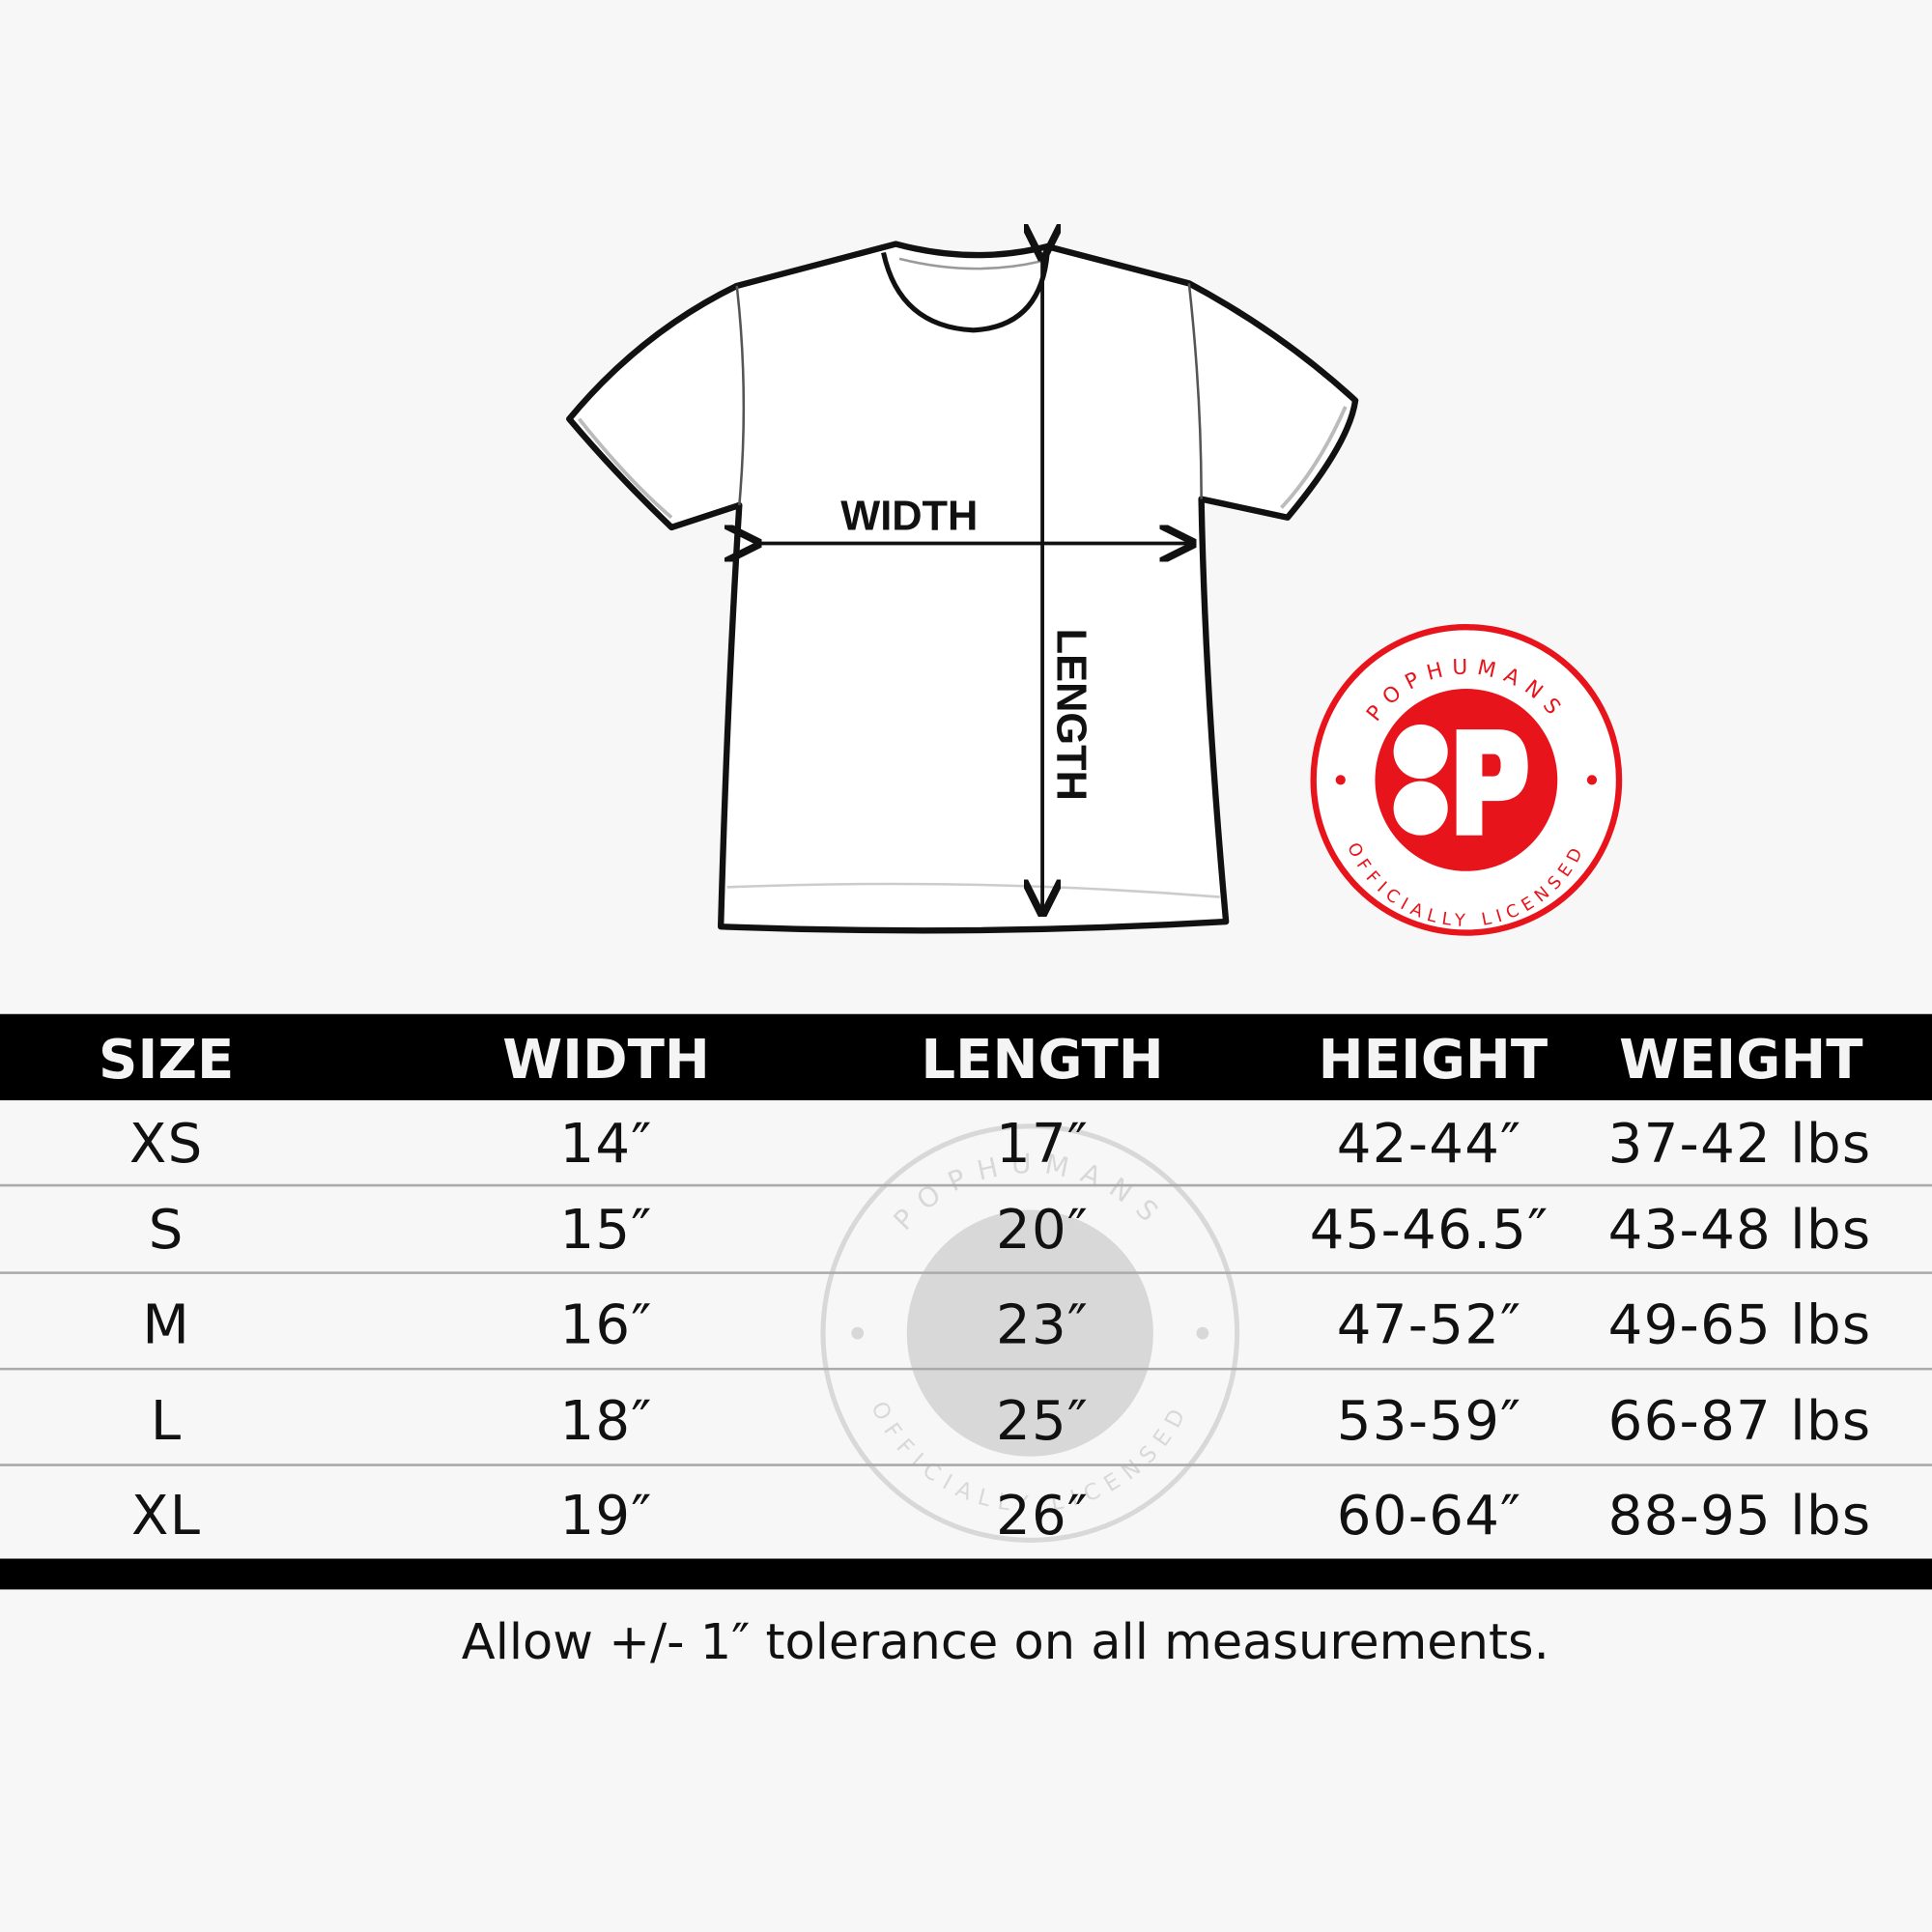 Image resolution: width=1932 pixels, height=1932 pixels. What do you see at coordinates (166, 1060) in the screenshot?
I see `header-size: SIZE` at bounding box center [166, 1060].